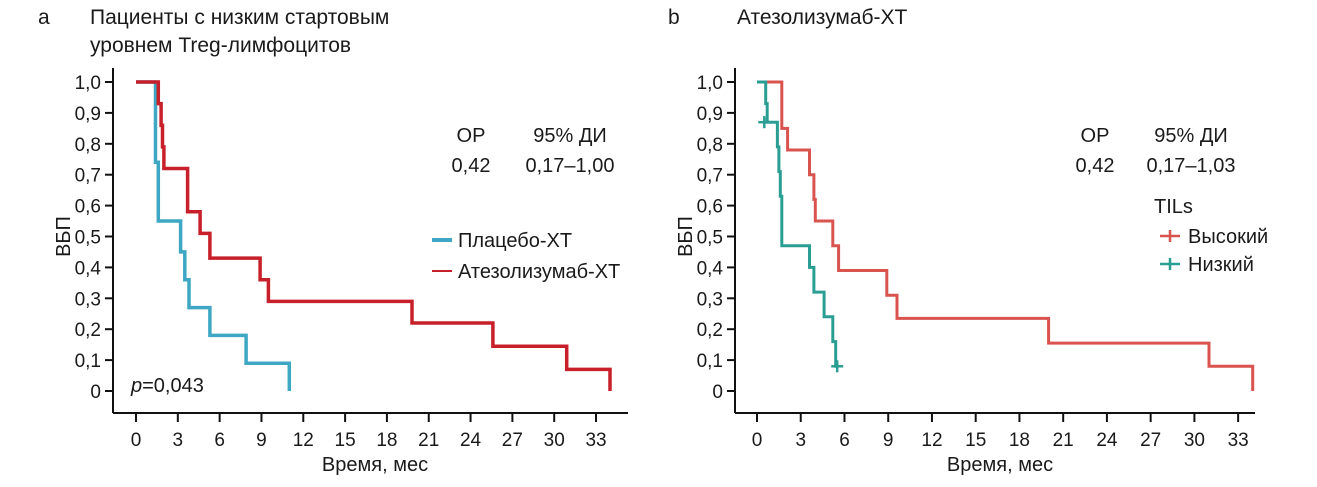 The height and width of the screenshot is (487, 1317). Describe the element at coordinates (1221, 265) in the screenshot. I see `legend-label-low: Низкий` at that location.